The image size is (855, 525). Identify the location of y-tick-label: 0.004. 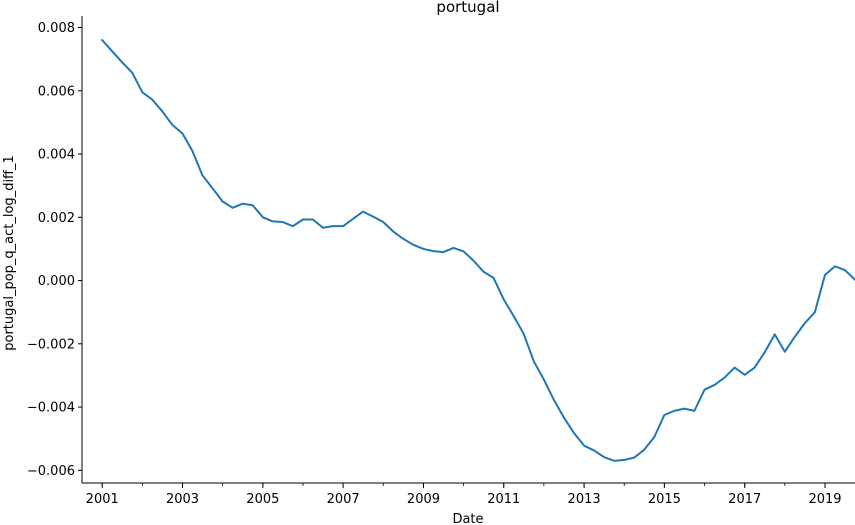
(56, 155).